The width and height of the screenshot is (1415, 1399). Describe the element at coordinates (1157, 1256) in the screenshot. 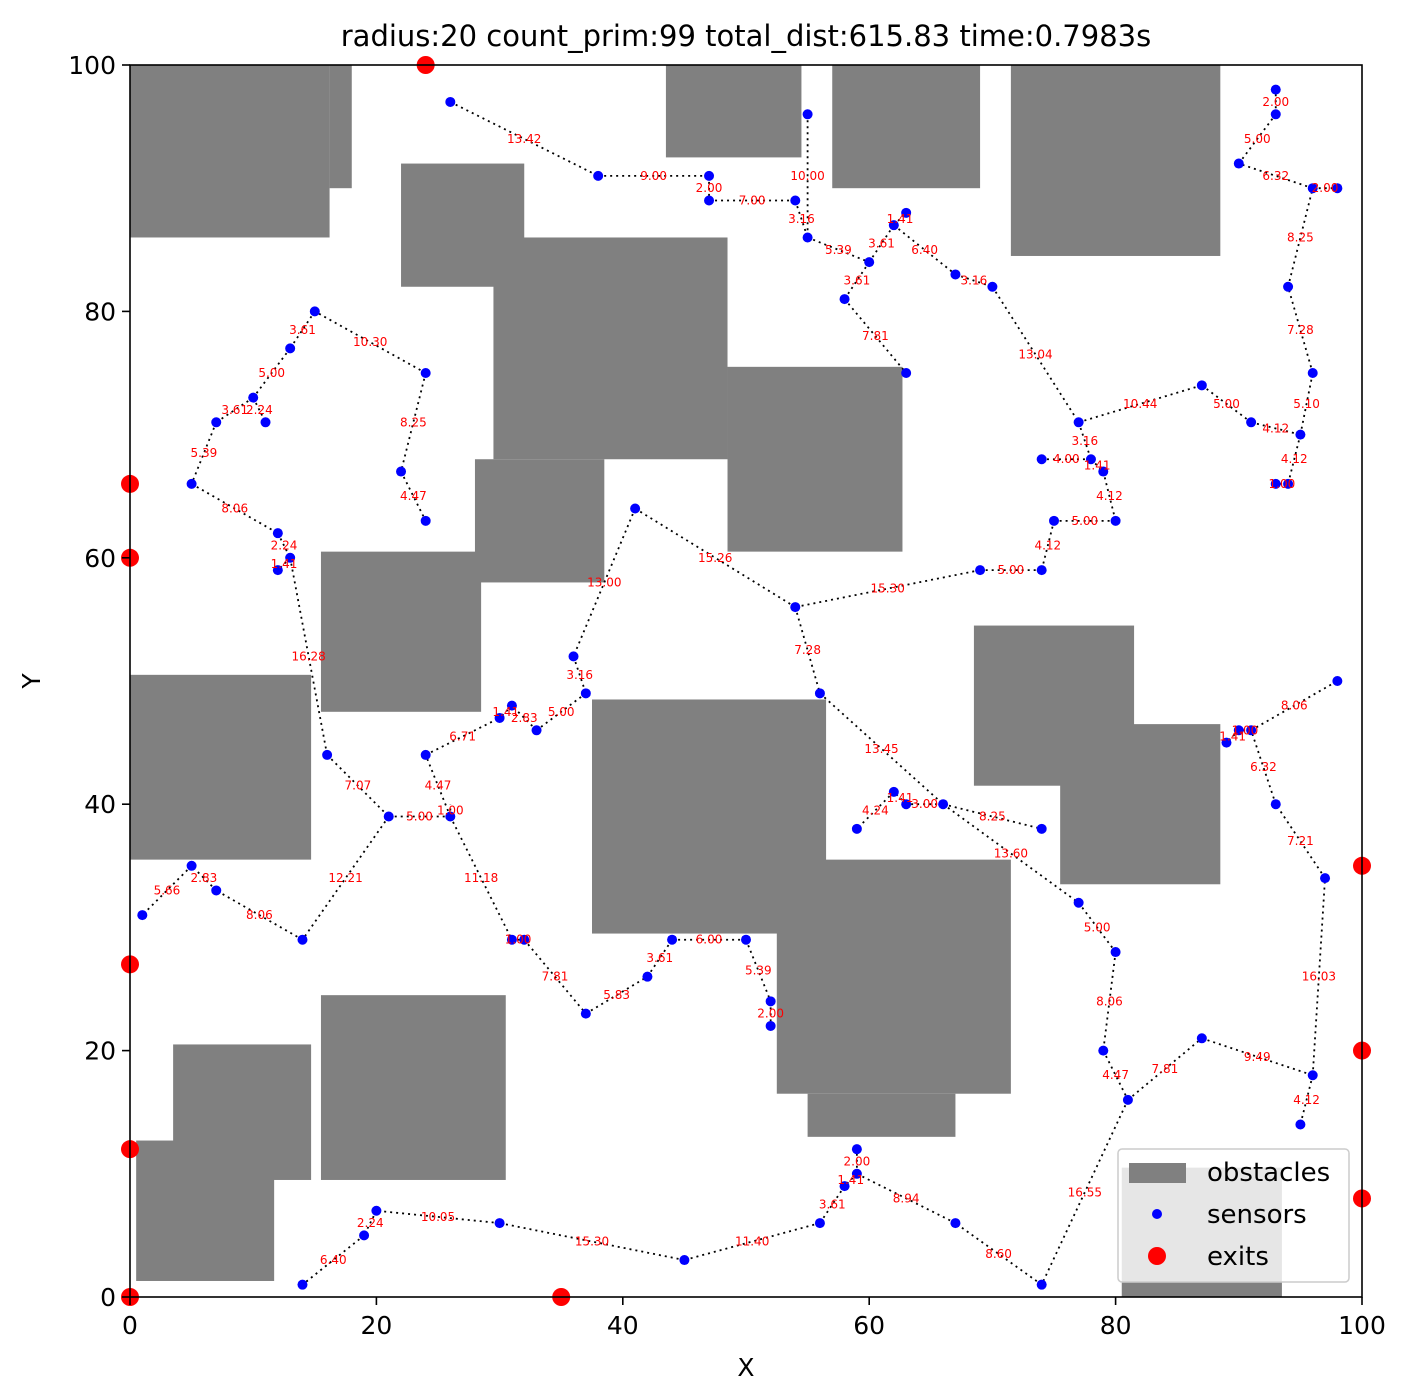

I see `legend-exits-marker` at that location.